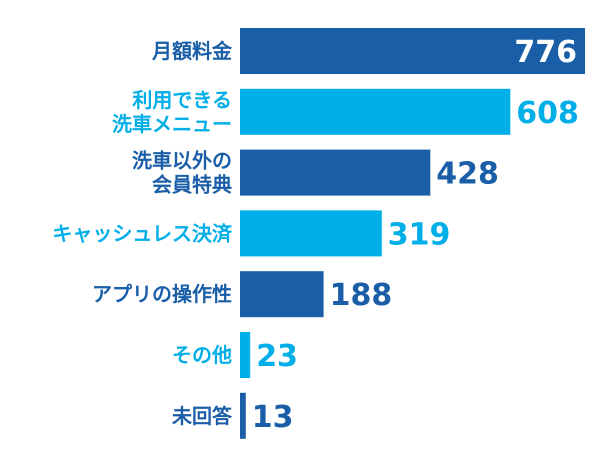 The width and height of the screenshot is (600, 450). What do you see at coordinates (547, 113) in the screenshot?
I see `value-label-1: 608` at bounding box center [547, 113].